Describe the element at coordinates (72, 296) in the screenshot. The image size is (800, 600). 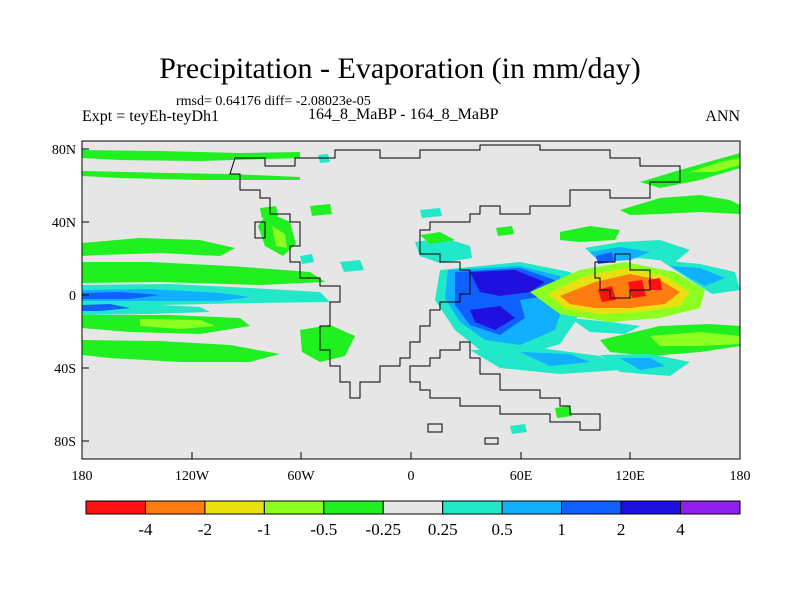
I see `lat-tick-label: 0` at that location.